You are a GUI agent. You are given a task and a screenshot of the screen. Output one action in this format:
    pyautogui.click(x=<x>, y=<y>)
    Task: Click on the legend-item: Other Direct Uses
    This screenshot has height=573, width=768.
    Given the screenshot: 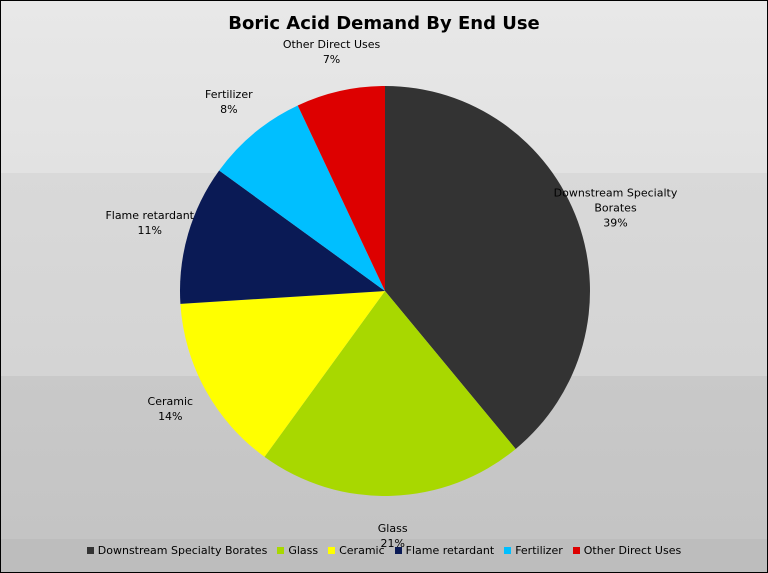 What is the action you would take?
    pyautogui.click(x=627, y=550)
    